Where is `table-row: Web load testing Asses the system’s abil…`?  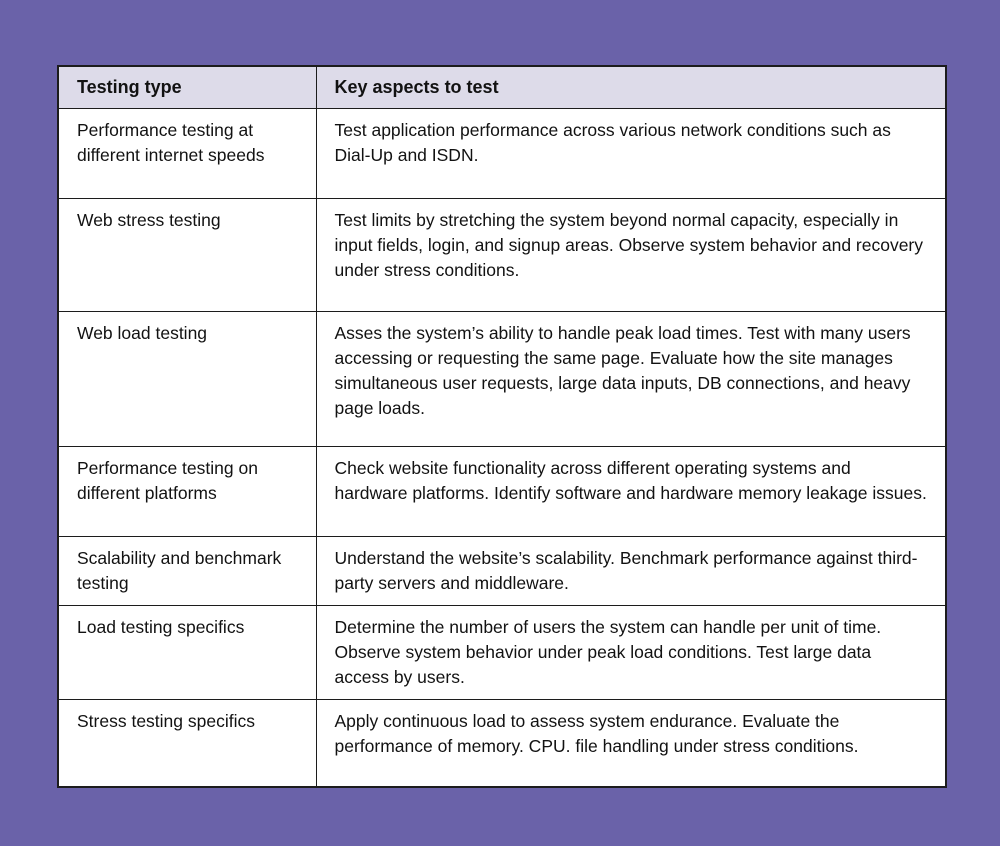 table-row: Web load testing Asses the system’s abil… is located at coordinates (502, 378).